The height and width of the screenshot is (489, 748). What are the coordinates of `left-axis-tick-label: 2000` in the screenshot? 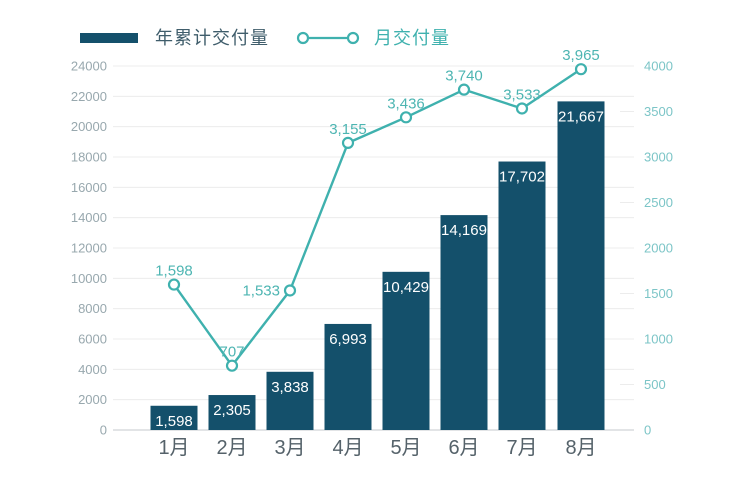 It's located at (92, 399).